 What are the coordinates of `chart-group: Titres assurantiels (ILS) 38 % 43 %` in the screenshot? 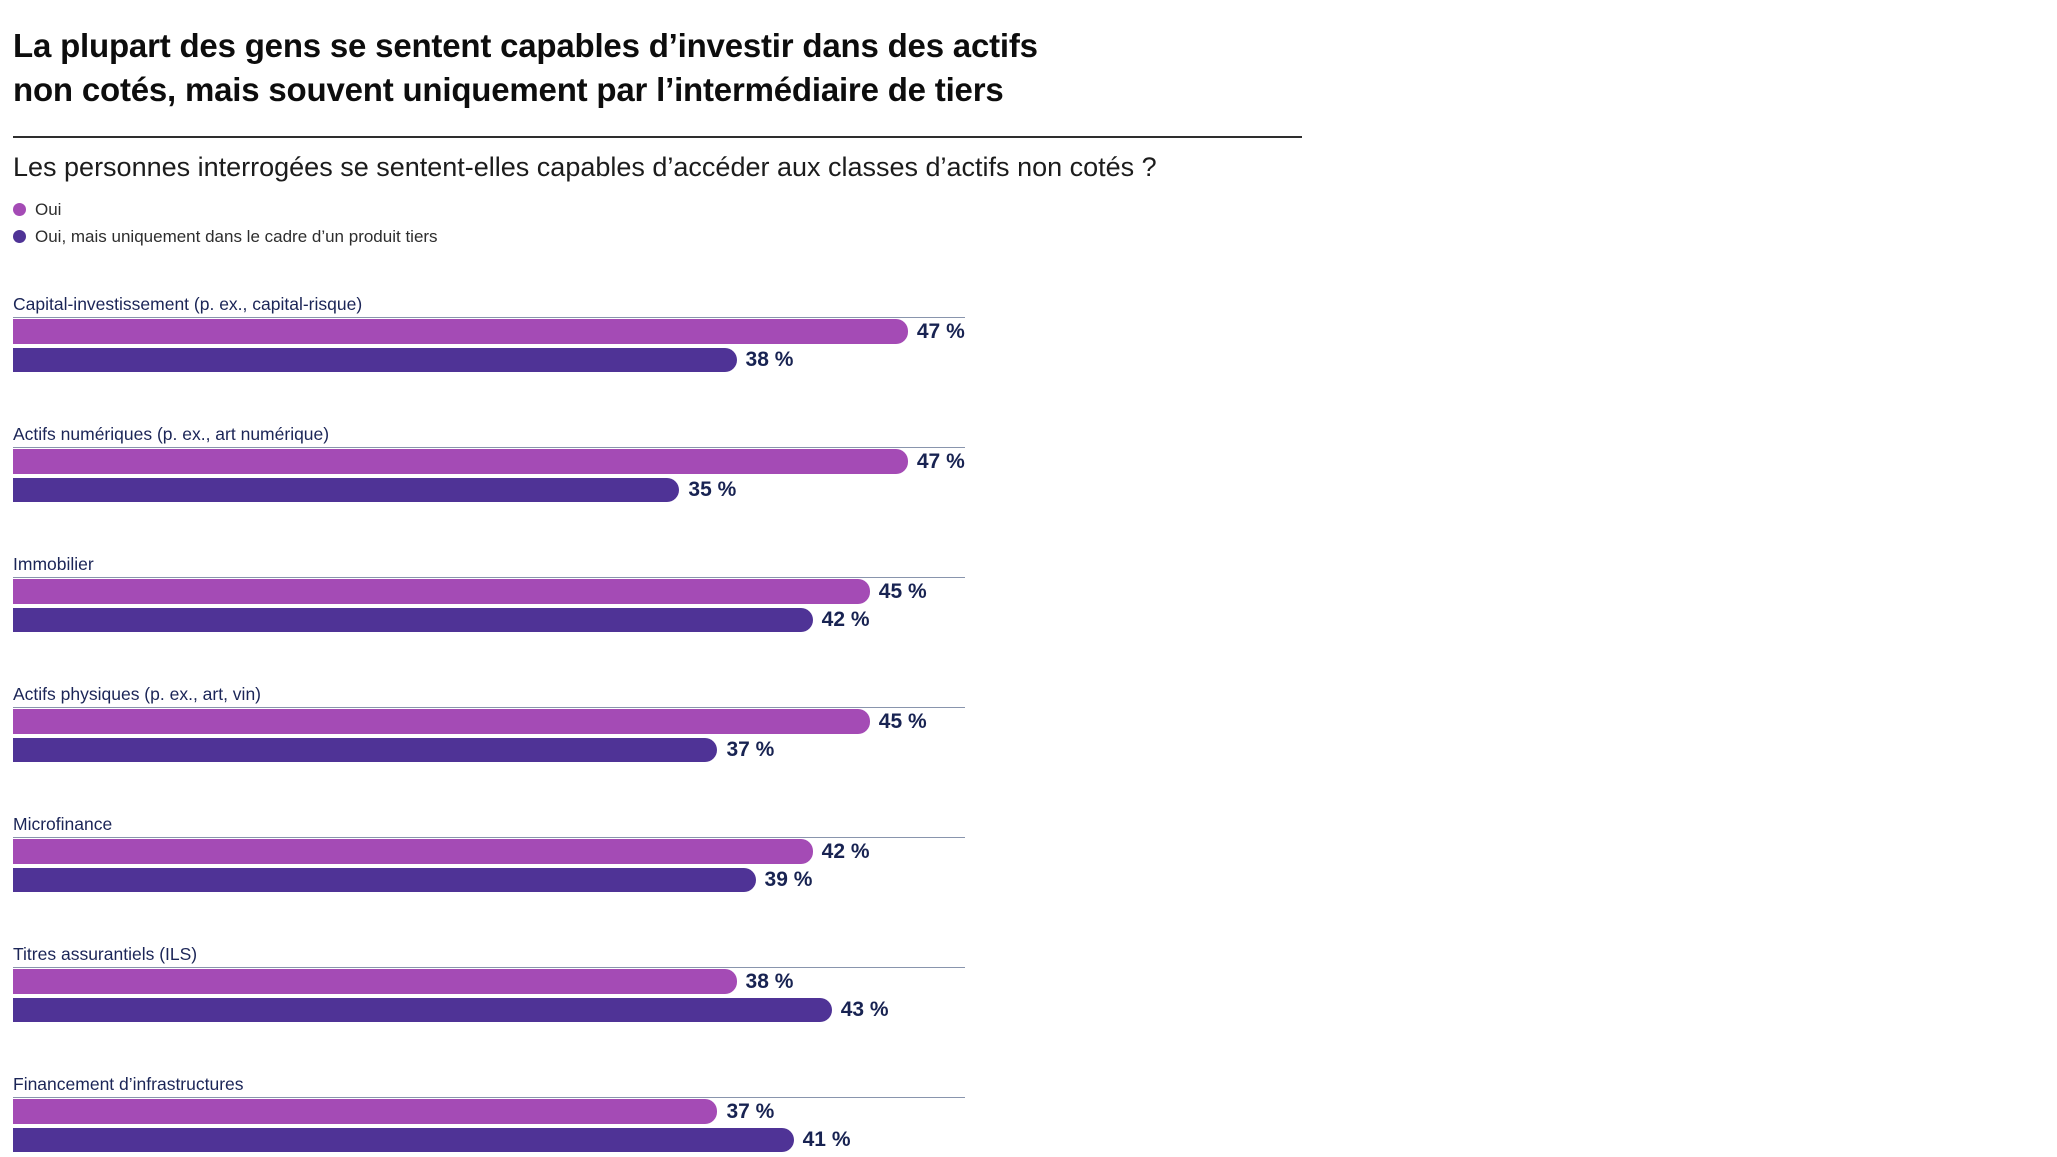 It's located at (489, 983).